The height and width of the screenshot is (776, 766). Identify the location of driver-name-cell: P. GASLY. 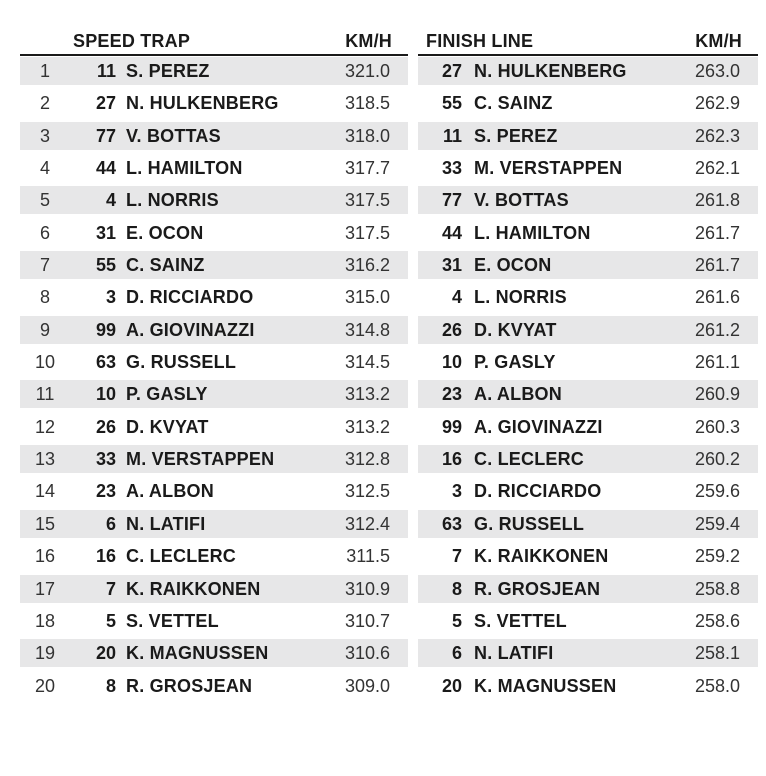
(515, 362).